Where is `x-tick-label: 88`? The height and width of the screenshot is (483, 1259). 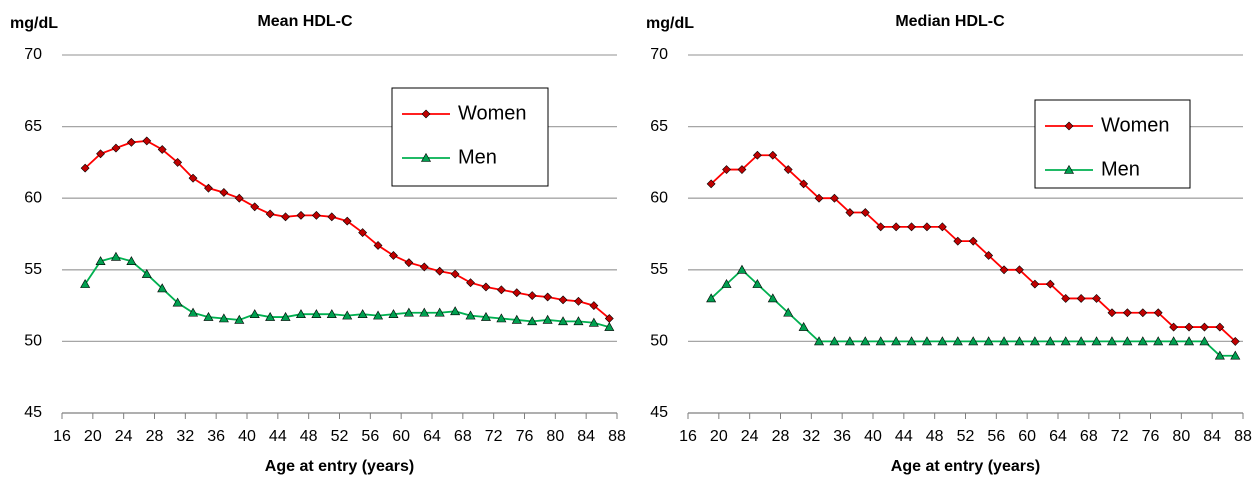
x-tick-label: 88 is located at coordinates (1243, 436).